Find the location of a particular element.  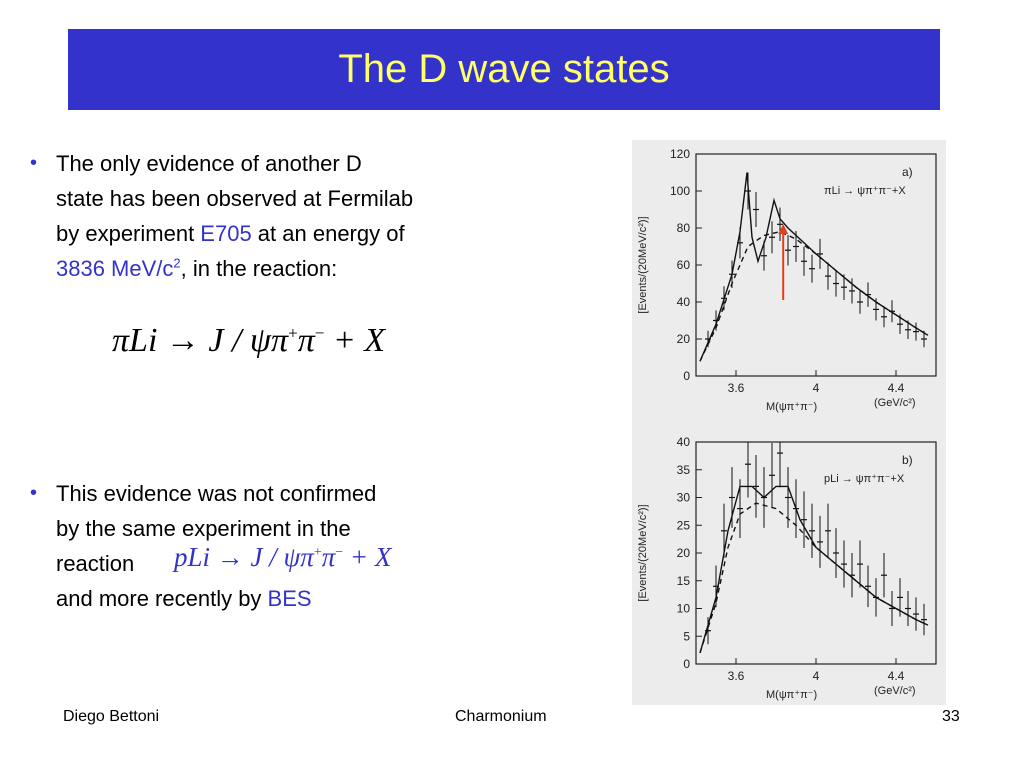

panel-a-fit-curve is located at coordinates (814, 267).